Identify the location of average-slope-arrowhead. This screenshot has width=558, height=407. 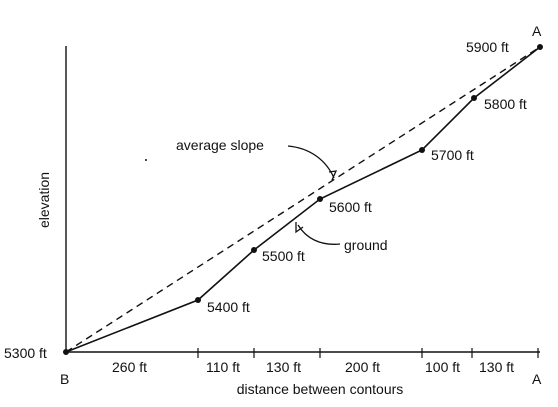
(333, 175).